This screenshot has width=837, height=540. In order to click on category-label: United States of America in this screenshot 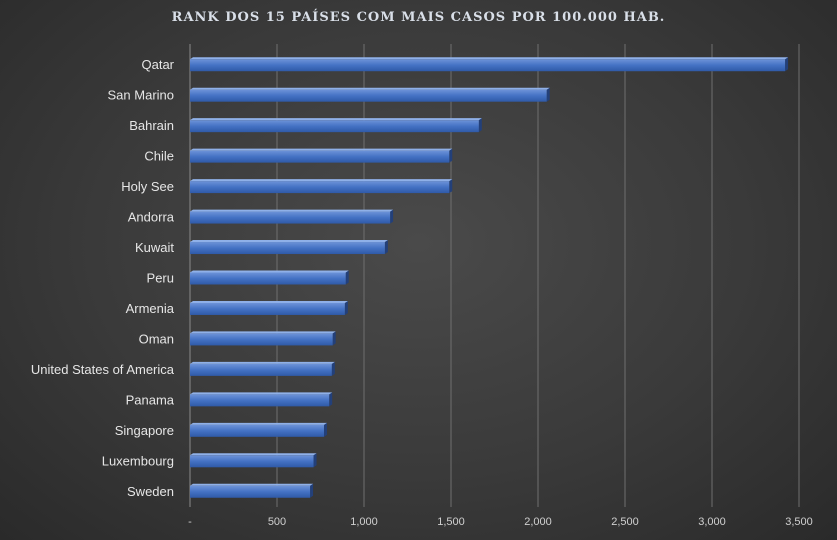, I will do `click(103, 369)`.